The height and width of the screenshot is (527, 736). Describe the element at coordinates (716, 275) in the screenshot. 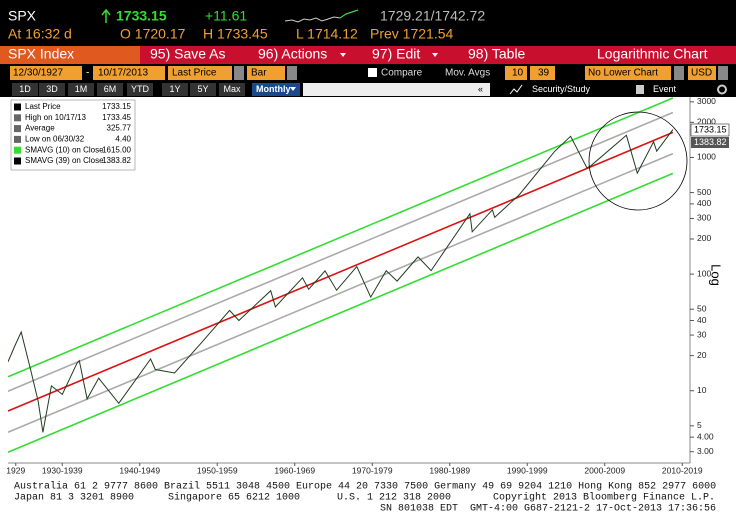

I see `axis-label: Log` at that location.